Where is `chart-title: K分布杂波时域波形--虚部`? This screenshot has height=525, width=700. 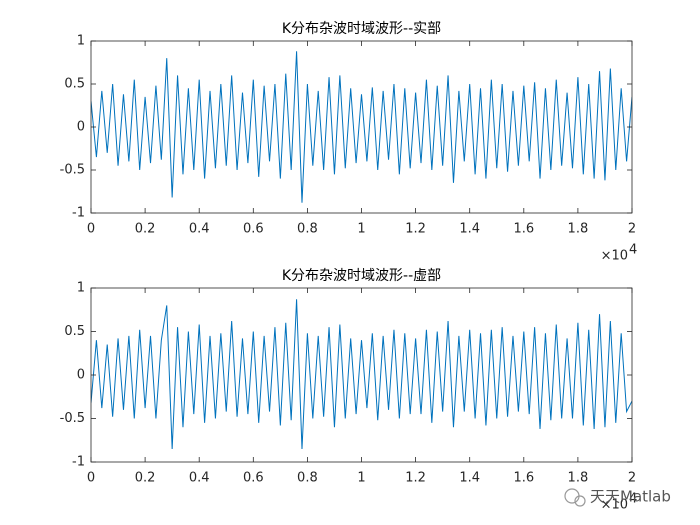
chart-title: K分布杂波时域波形--虚部 is located at coordinates (361, 276).